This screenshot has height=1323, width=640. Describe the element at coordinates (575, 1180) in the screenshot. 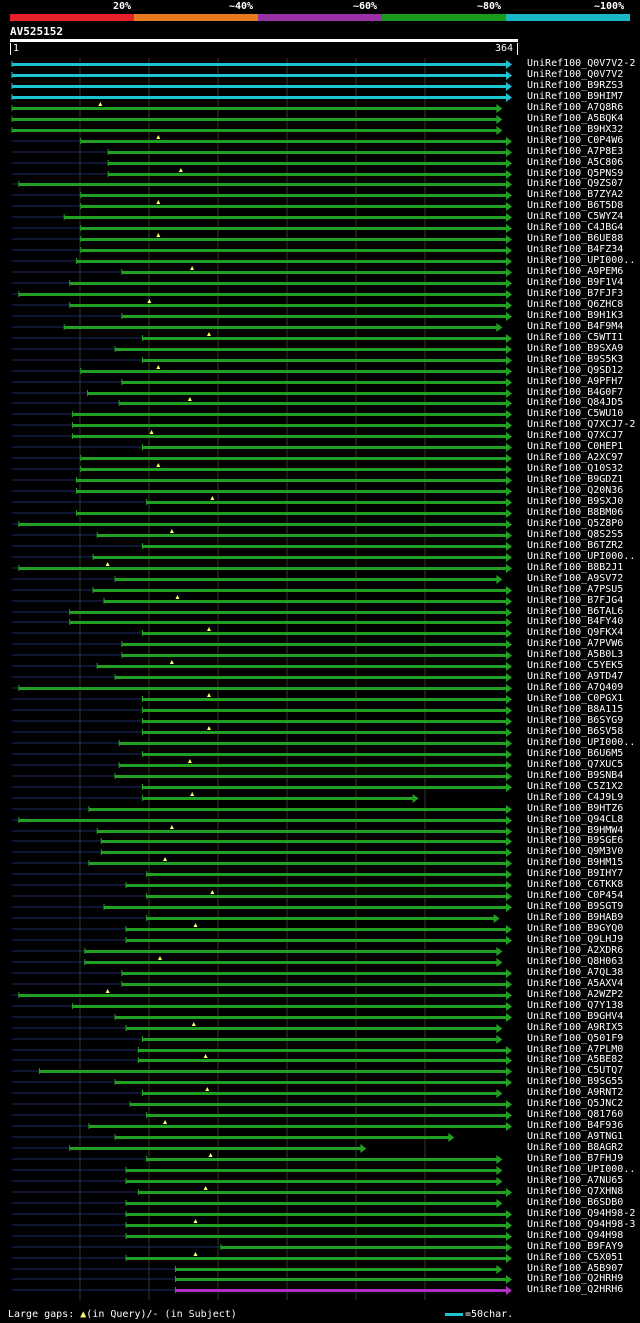

I see `hit-label: UniRef100_A7NU65` at that location.